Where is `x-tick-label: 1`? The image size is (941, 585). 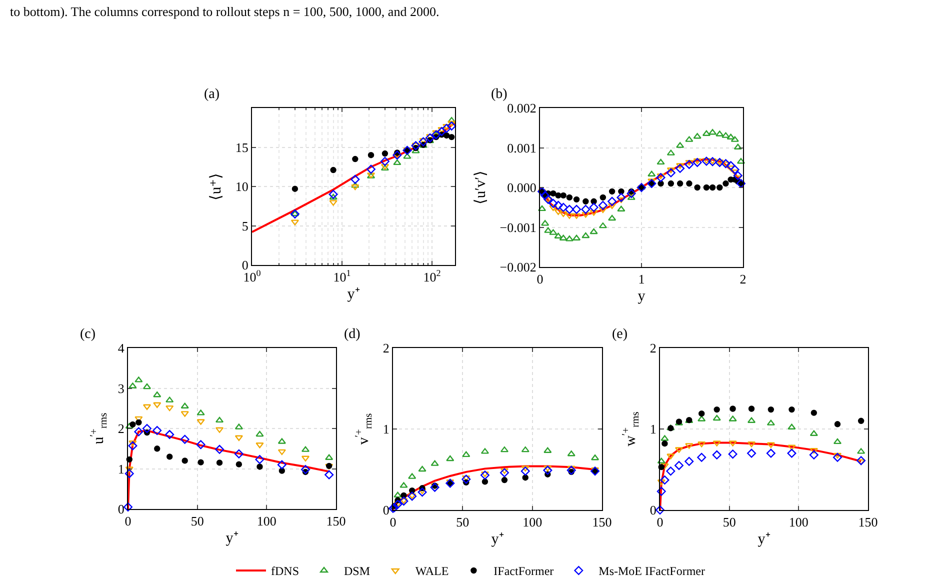 x-tick-label: 1 is located at coordinates (641, 279).